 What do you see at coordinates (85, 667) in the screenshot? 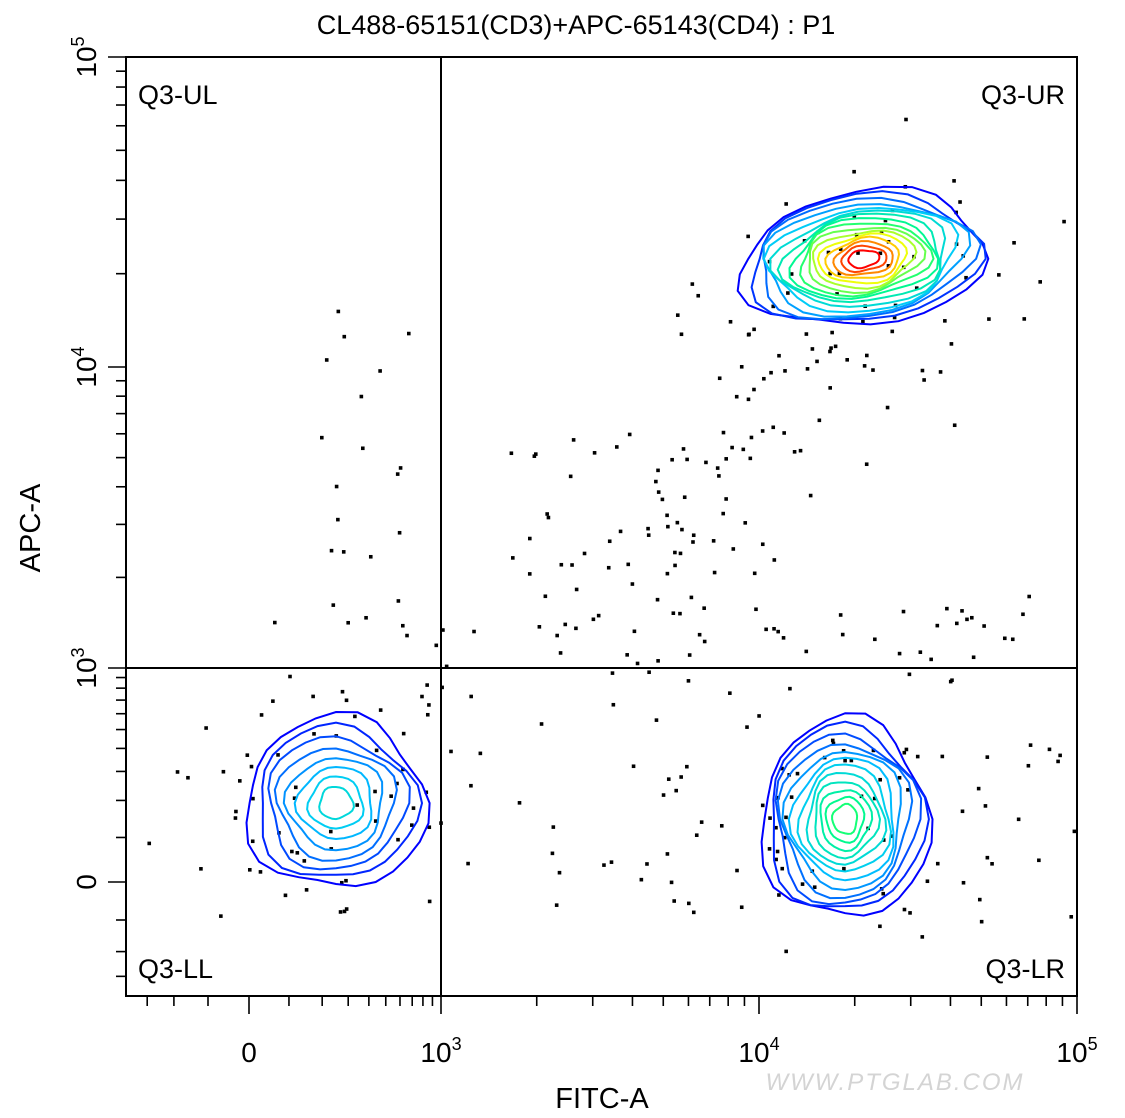
I see `y-tick-label: 103` at bounding box center [85, 667].